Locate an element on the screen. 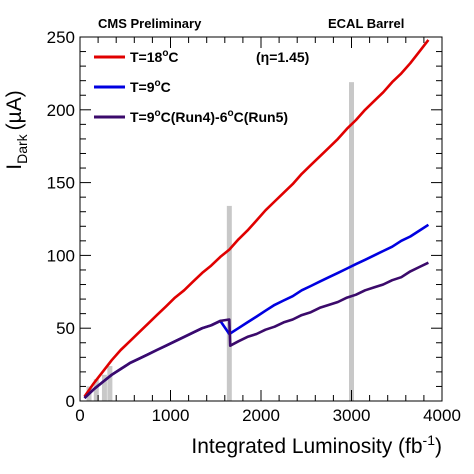 This screenshot has width=474, height=474. legend-label-2-part-0: T=9 is located at coordinates (142, 117).